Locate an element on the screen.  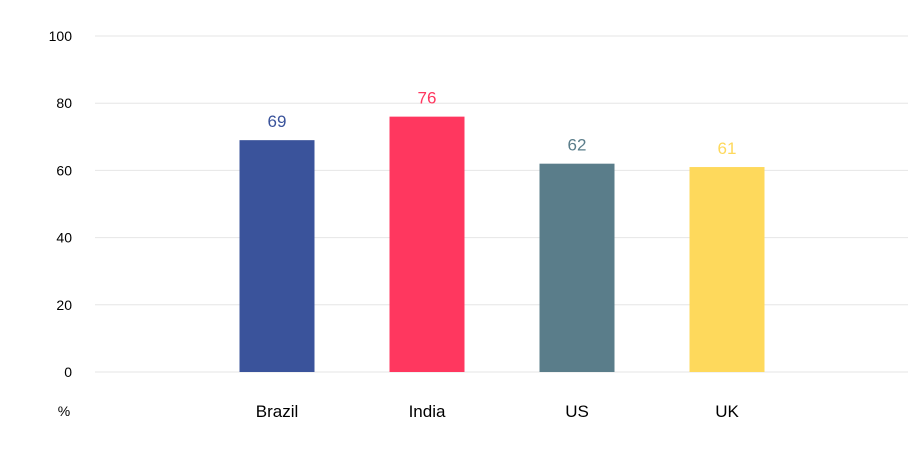
bar-brazil is located at coordinates (277, 256).